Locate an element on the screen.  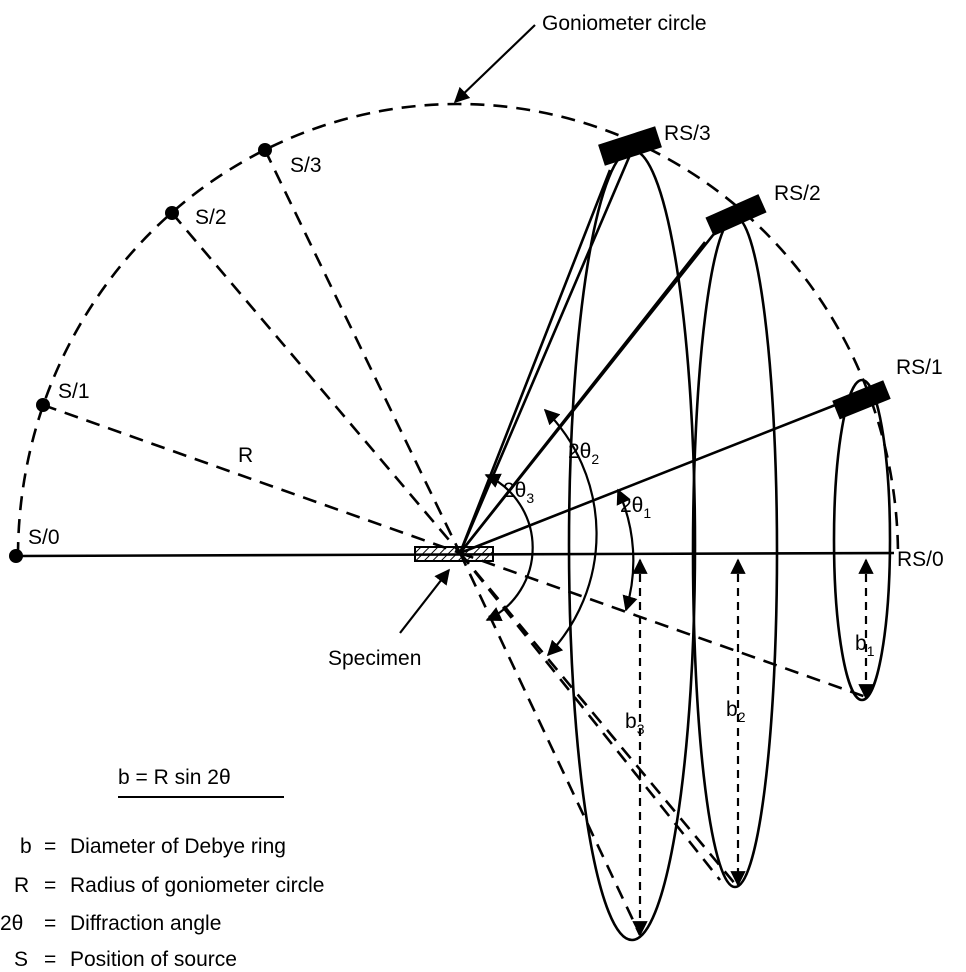
specimen-label: Specimen is located at coordinates (374, 658).